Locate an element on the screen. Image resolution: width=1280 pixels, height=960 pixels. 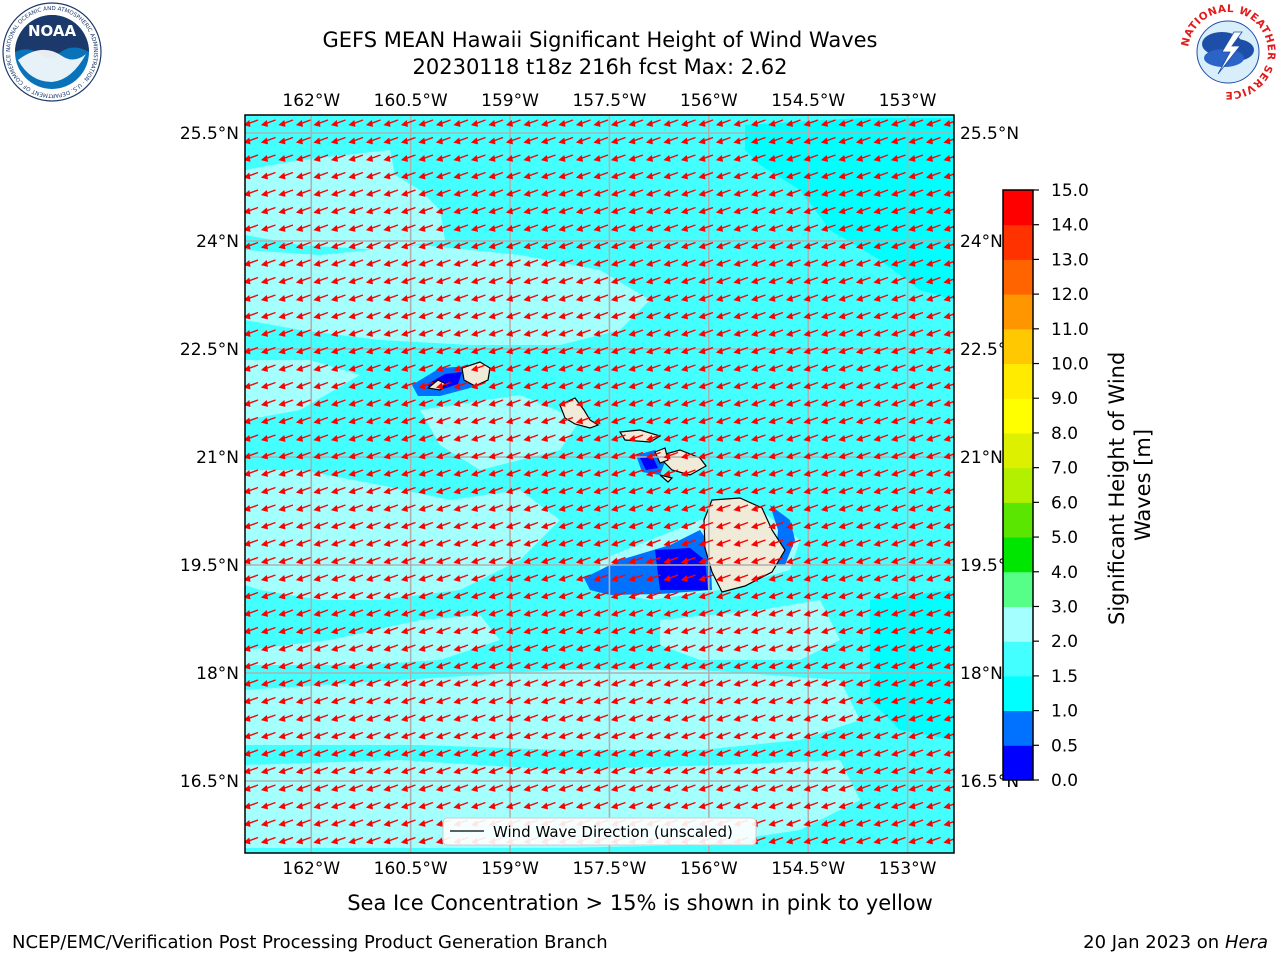
lon-tick-label-bottom: 156°W is located at coordinates (709, 869).